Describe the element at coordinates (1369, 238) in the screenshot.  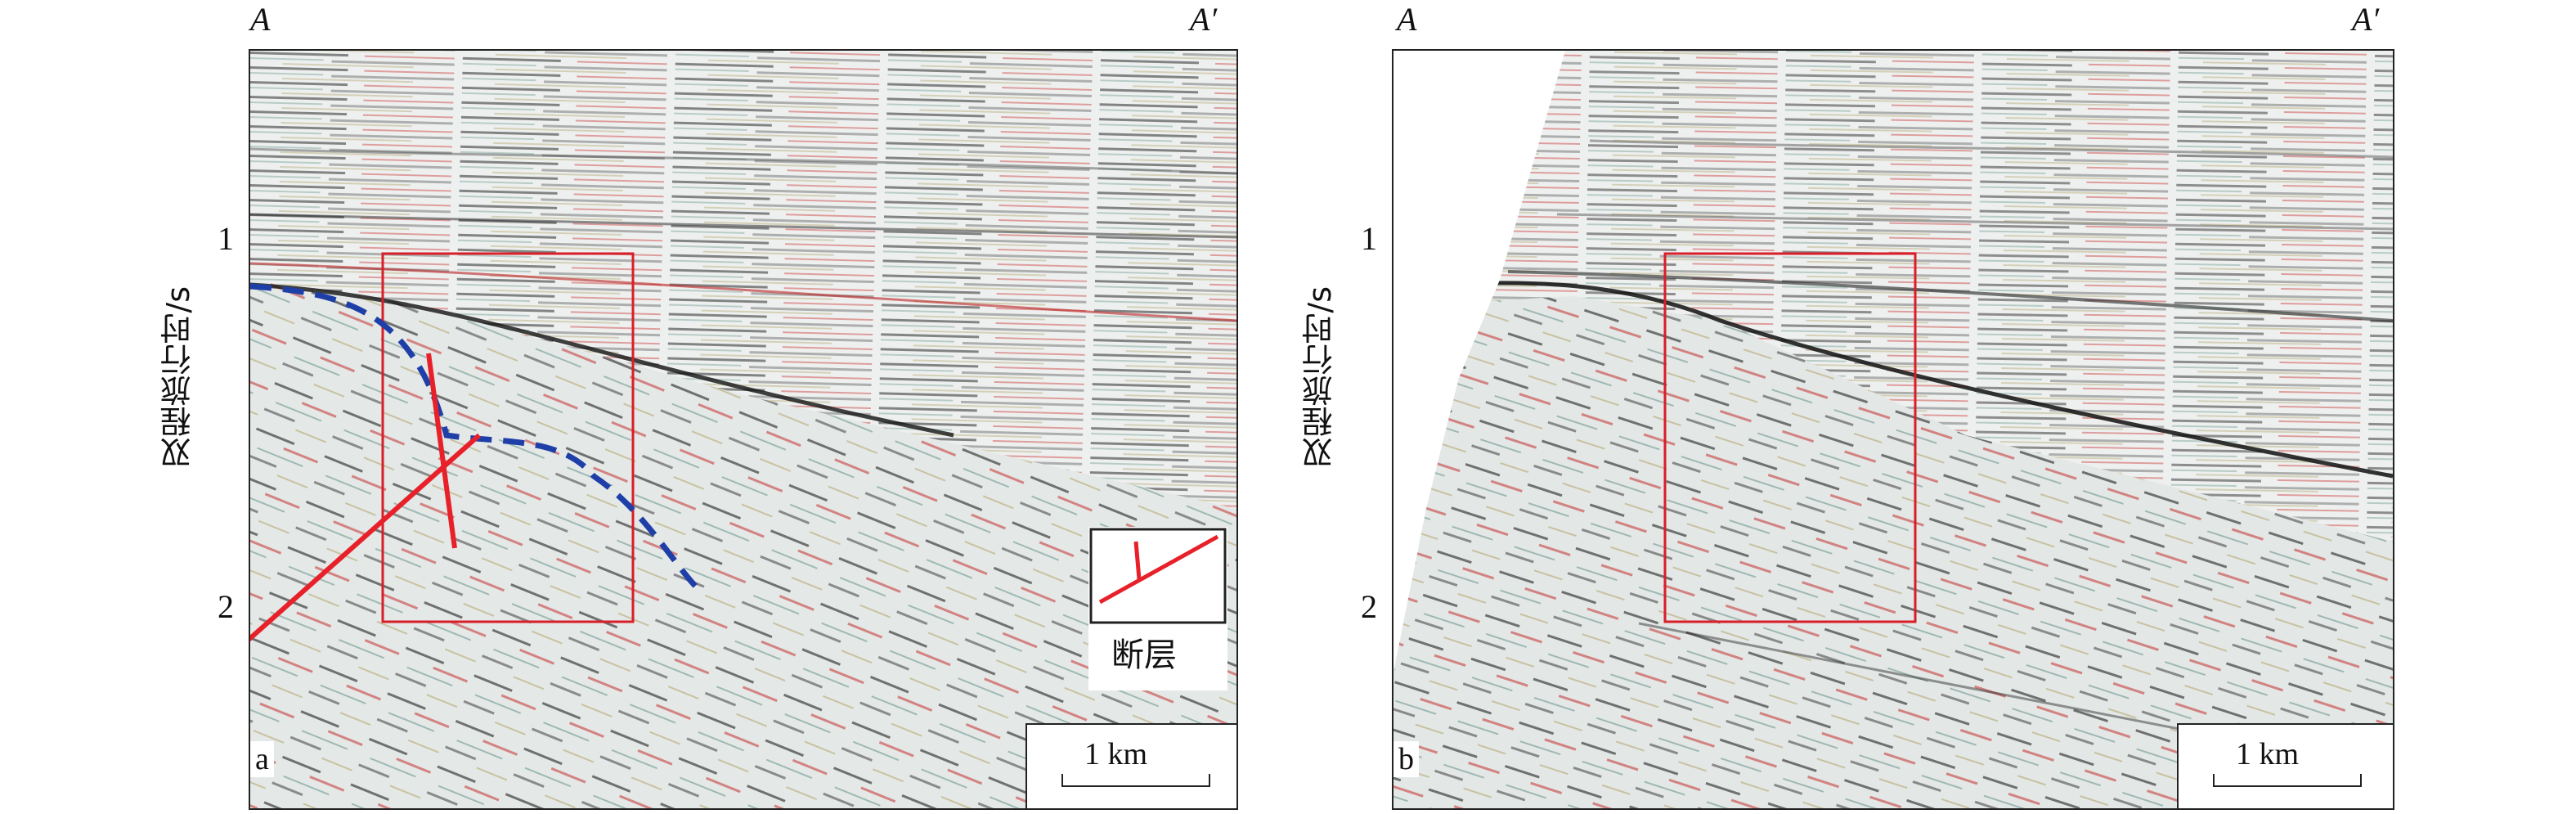
I see `panel-b-y-tick-1: 1` at that location.